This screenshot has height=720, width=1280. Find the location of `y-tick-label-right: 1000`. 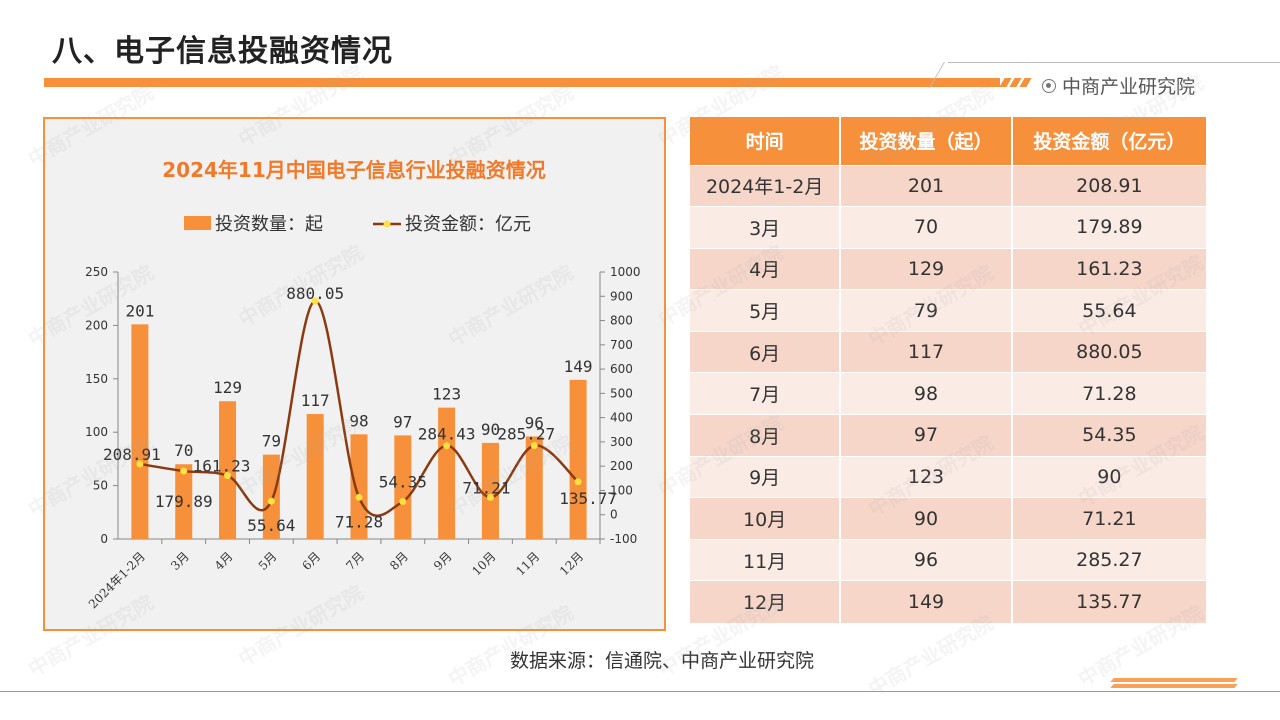

y-tick-label-right: 1000 is located at coordinates (625, 272).